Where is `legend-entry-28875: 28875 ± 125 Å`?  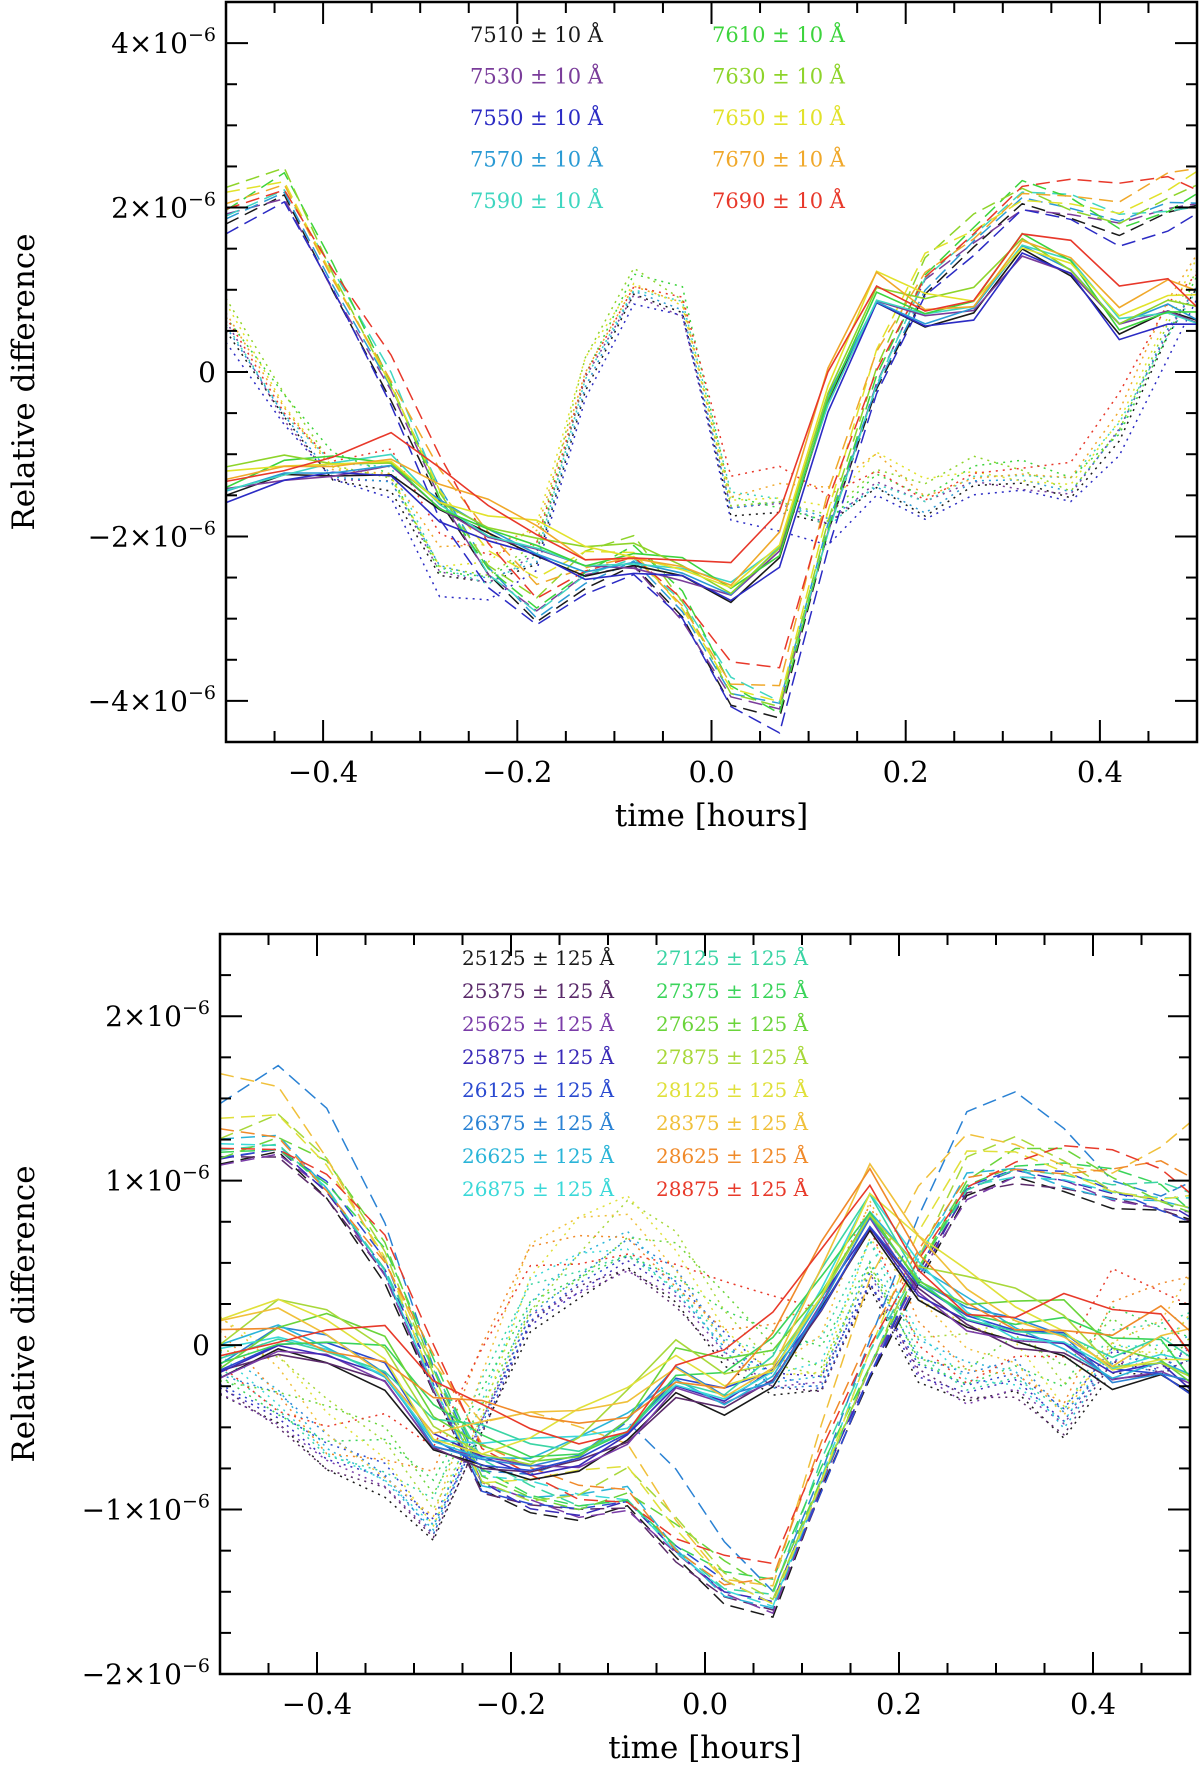 legend-entry-28875: 28875 ± 125 Å is located at coordinates (732, 1188).